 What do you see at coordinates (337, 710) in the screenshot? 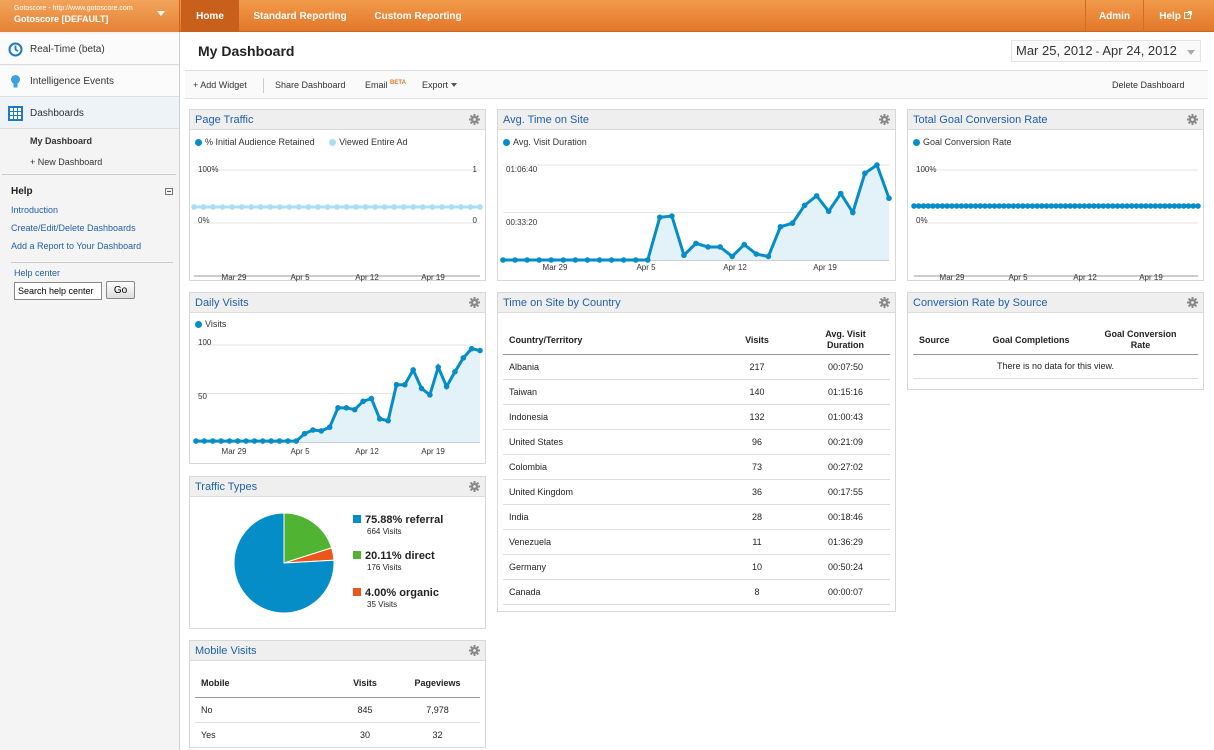
I see `table-row: No 845 7,978` at bounding box center [337, 710].